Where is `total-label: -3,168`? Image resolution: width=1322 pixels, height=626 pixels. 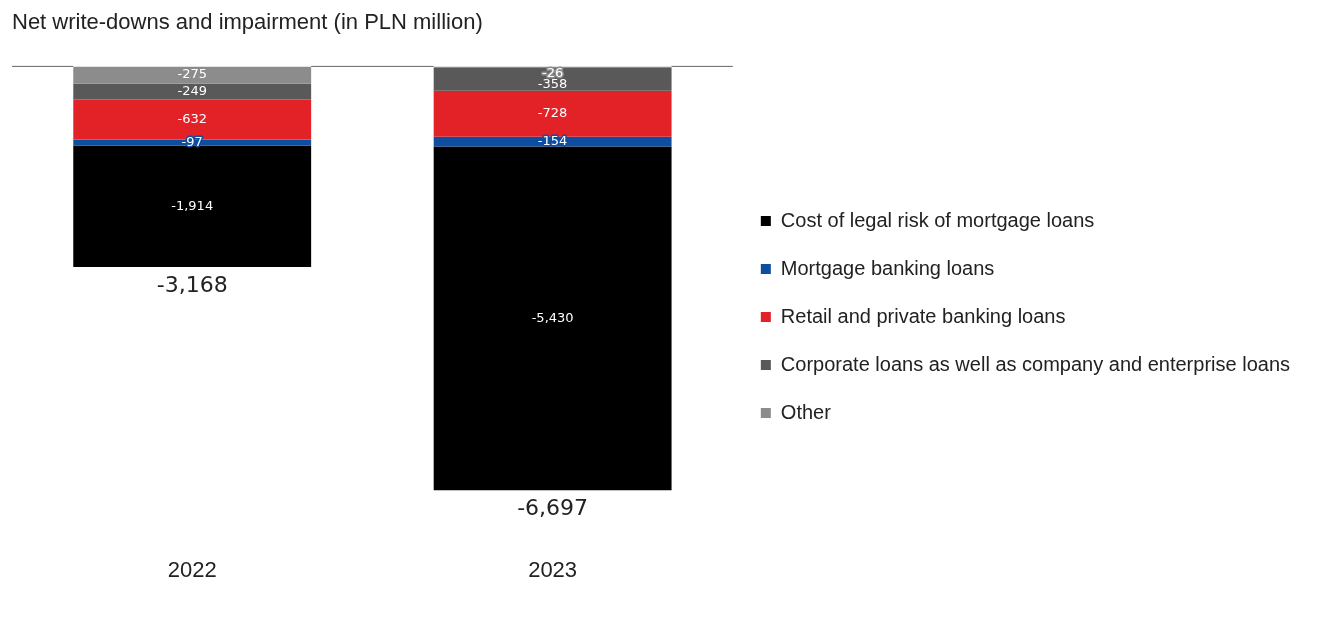 total-label: -3,168 is located at coordinates (192, 284).